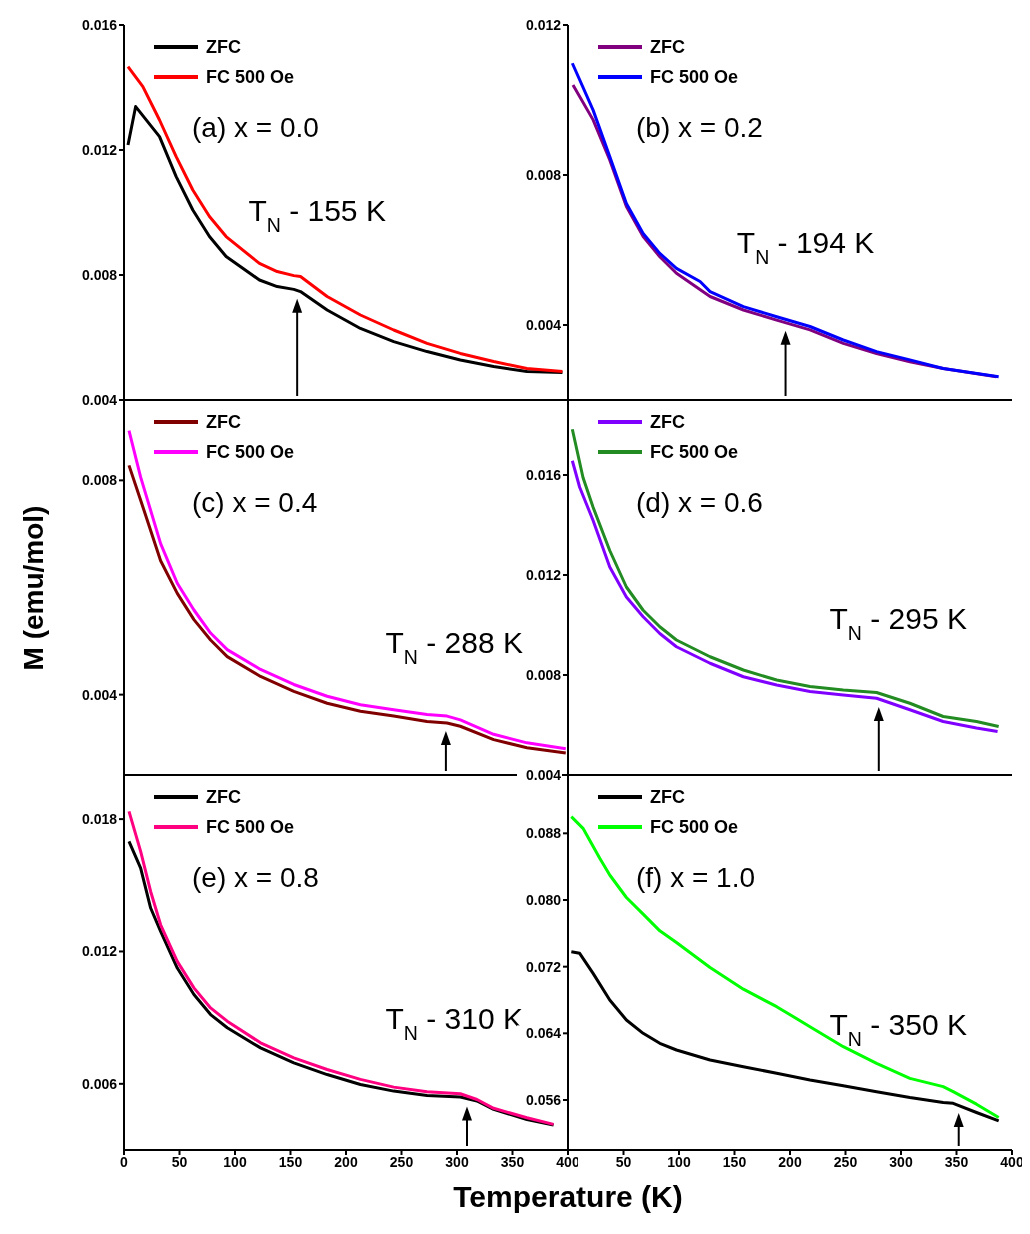  I want to click on annotation: T$_{N}$ - 194 K, so click(805, 246).